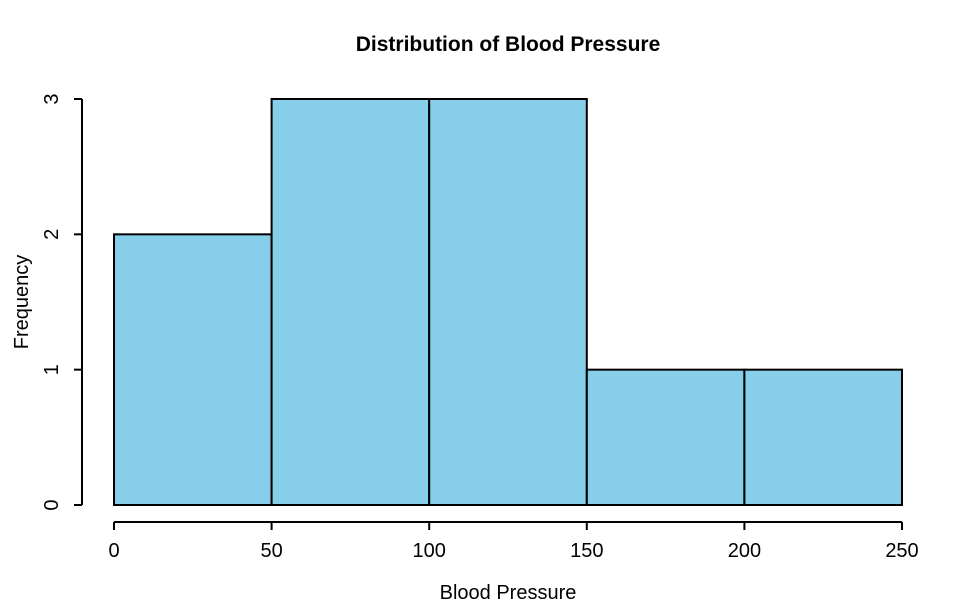  I want to click on x-tick-label: 50, so click(271, 551).